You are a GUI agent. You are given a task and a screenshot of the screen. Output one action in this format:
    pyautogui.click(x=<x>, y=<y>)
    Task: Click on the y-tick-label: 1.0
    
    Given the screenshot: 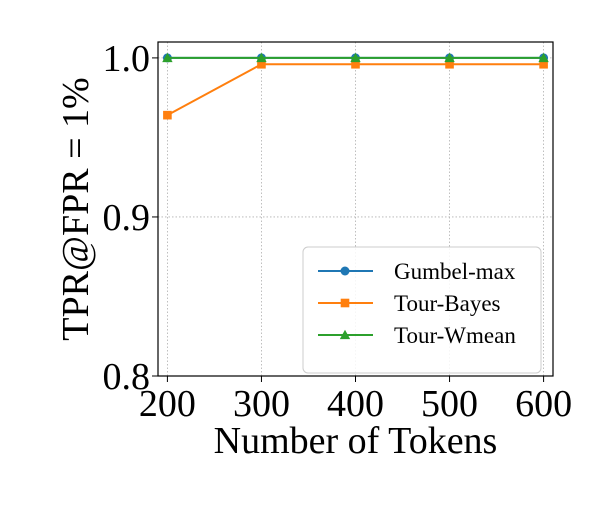 What is the action you would take?
    pyautogui.click(x=127, y=59)
    